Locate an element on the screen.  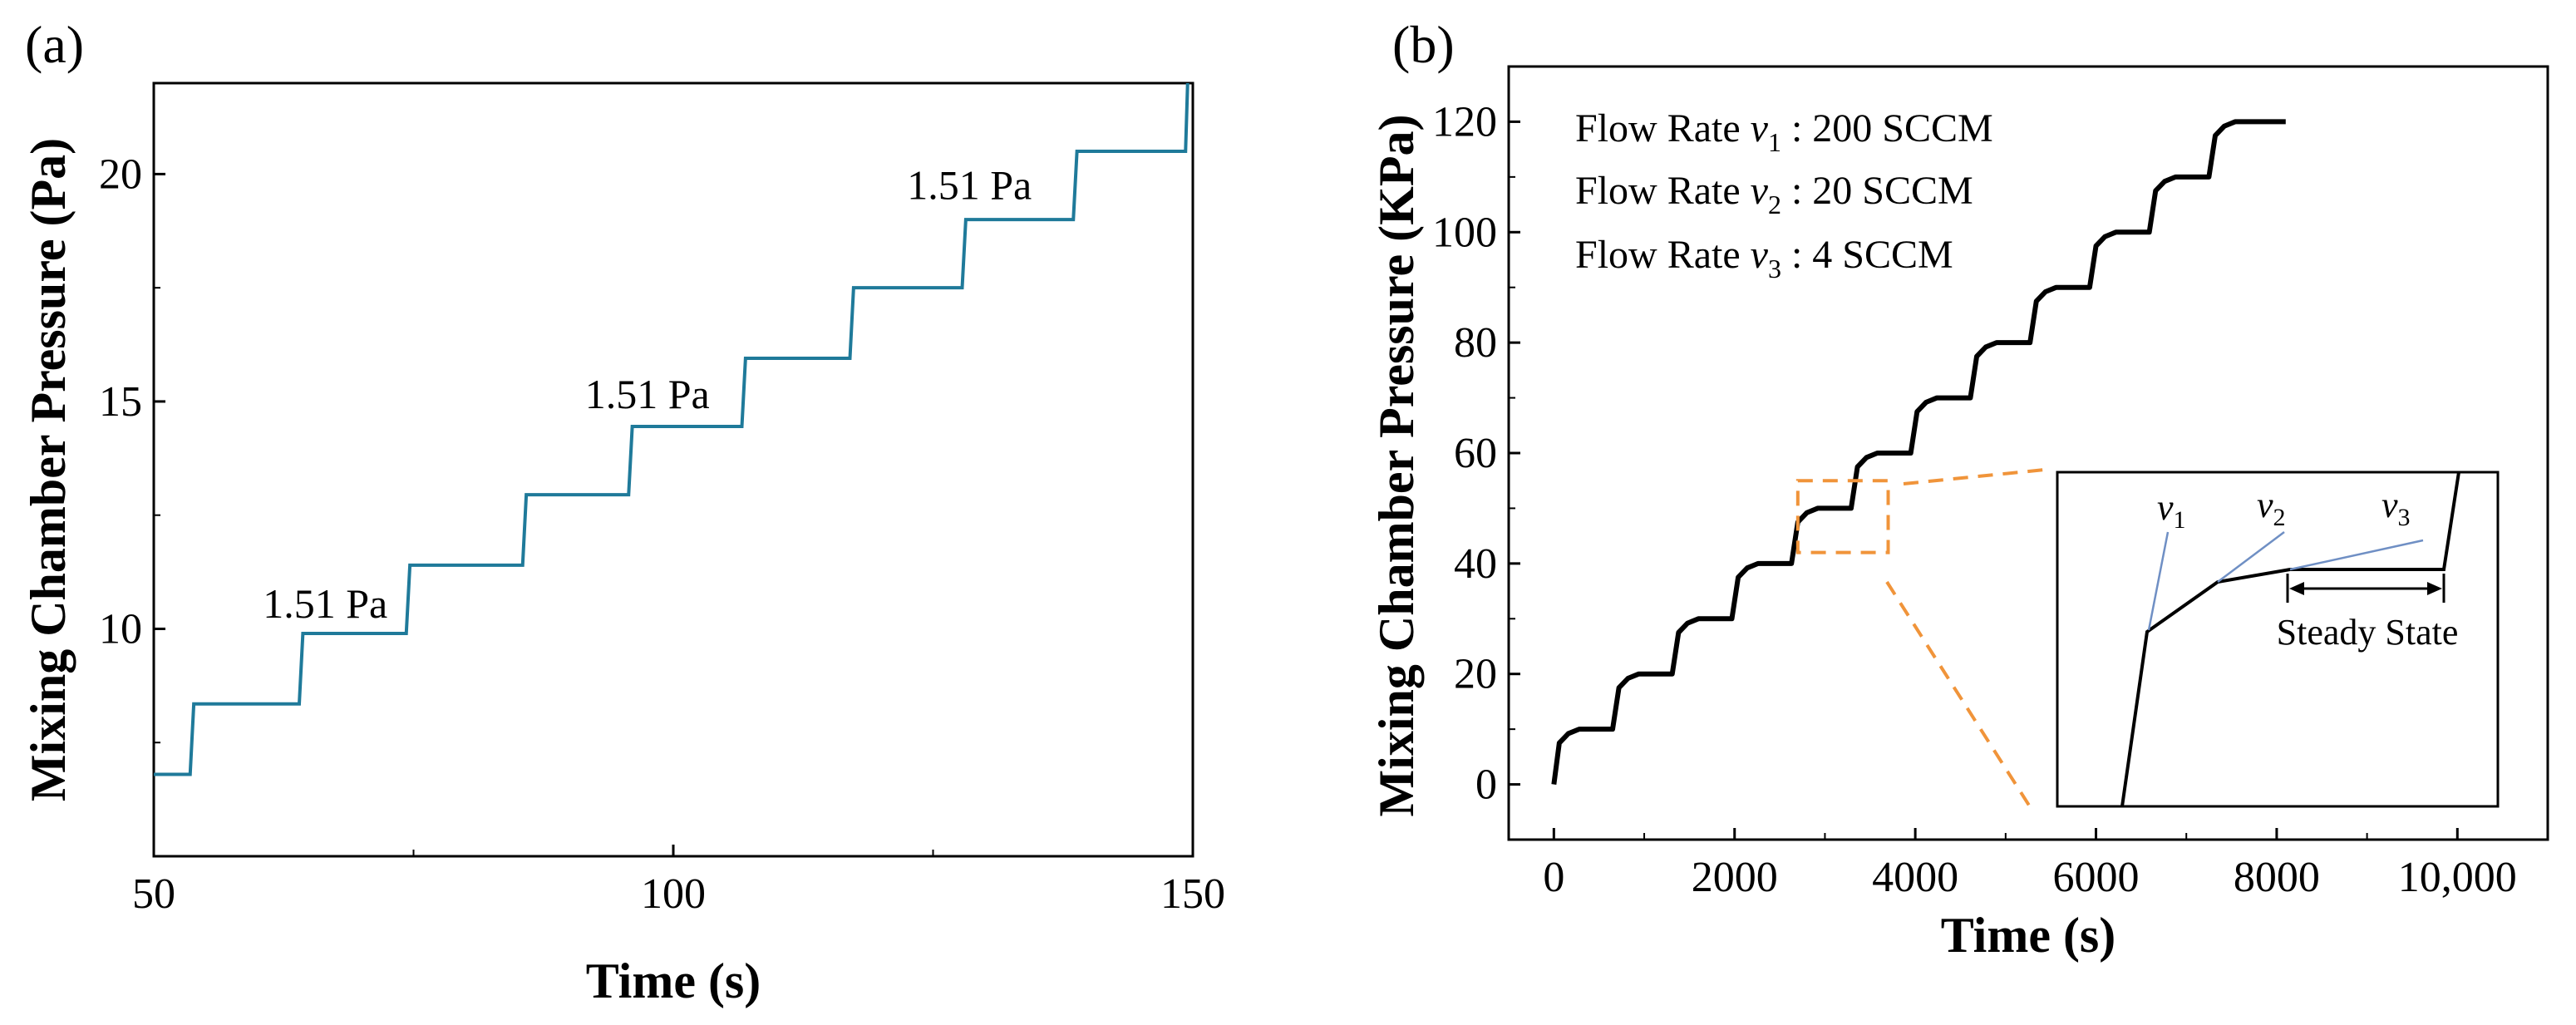
inset-guide-v2 is located at coordinates (2251, 557).